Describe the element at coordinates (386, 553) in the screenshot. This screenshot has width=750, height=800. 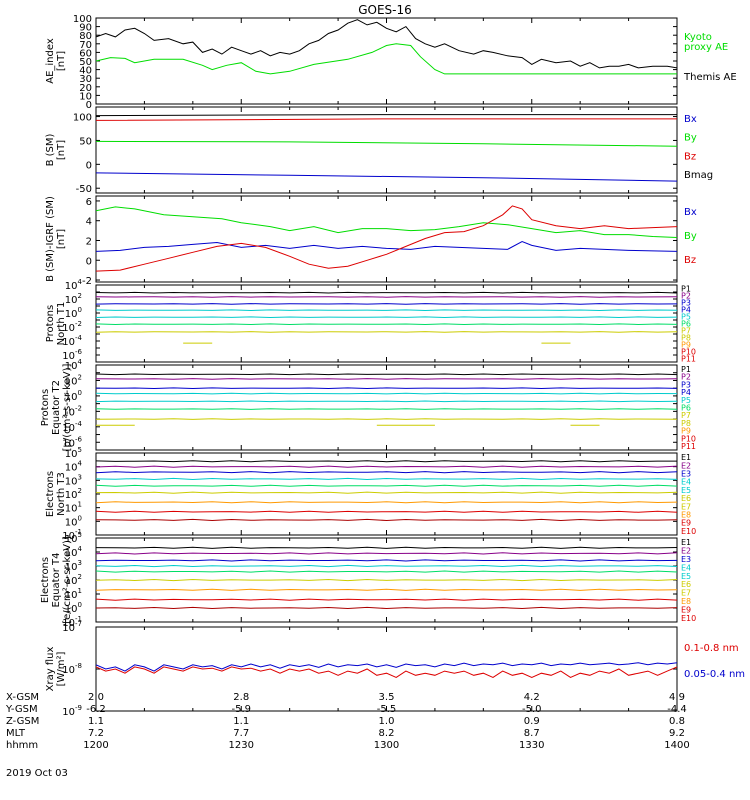
I see `series-e2` at that location.